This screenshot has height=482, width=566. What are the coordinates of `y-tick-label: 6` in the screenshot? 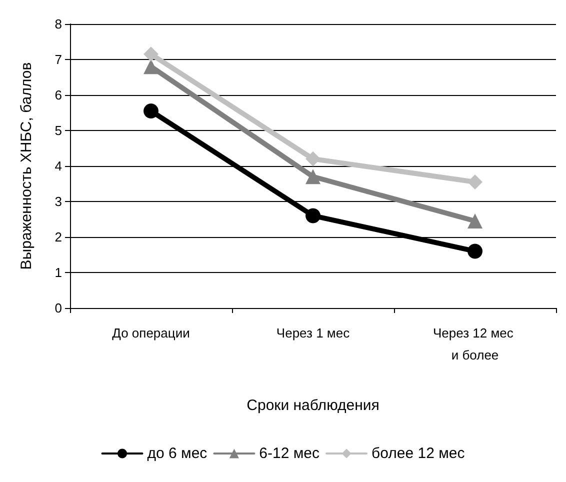 It's located at (58, 95).